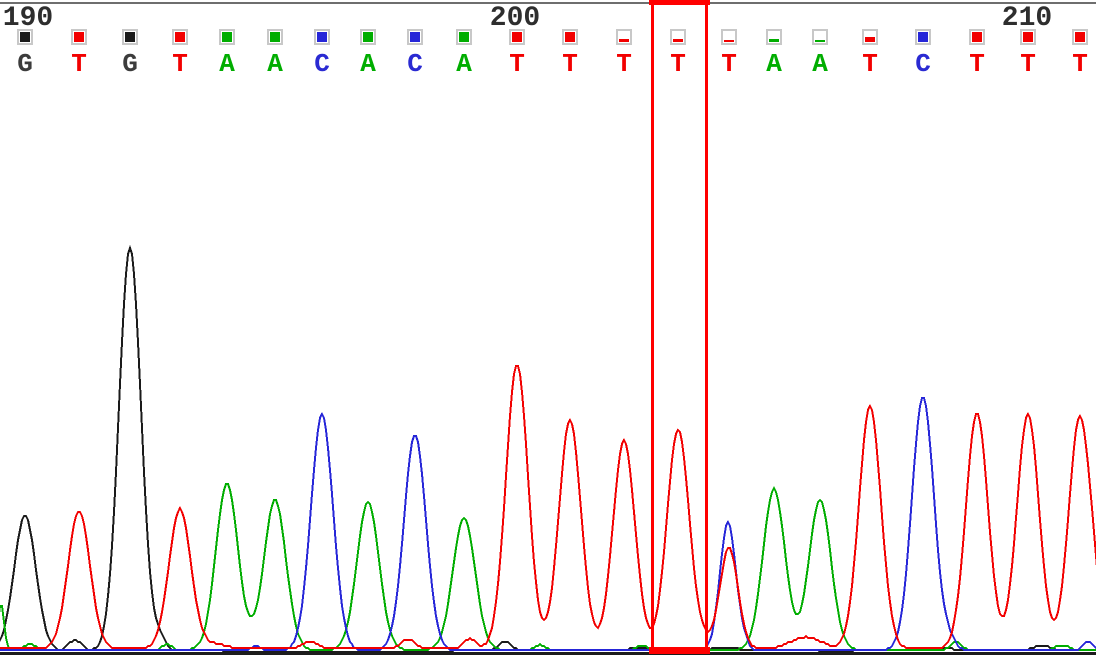  What do you see at coordinates (679, 650) in the screenshot?
I see `highlight-box-bottom-edge` at bounding box center [679, 650].